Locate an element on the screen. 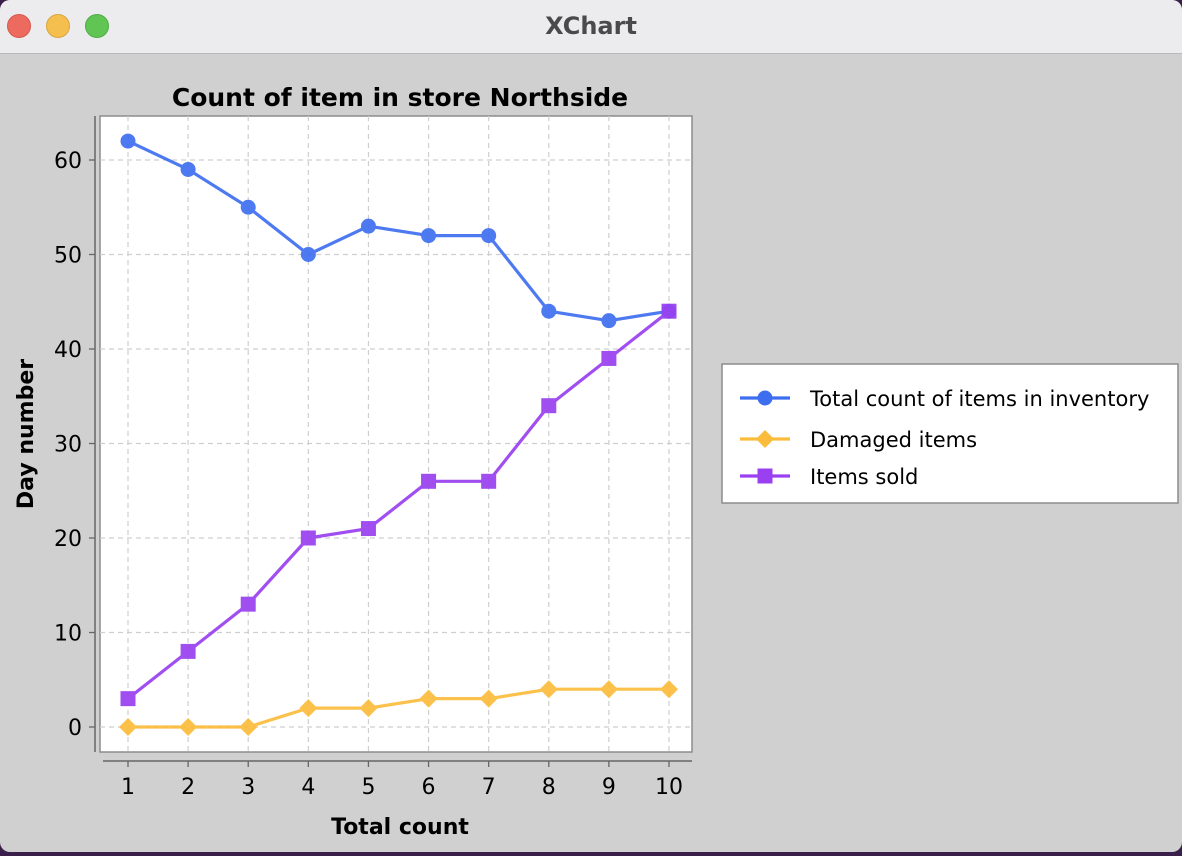 The height and width of the screenshot is (856, 1182). legend-label: Total count of items in inventory is located at coordinates (979, 399).